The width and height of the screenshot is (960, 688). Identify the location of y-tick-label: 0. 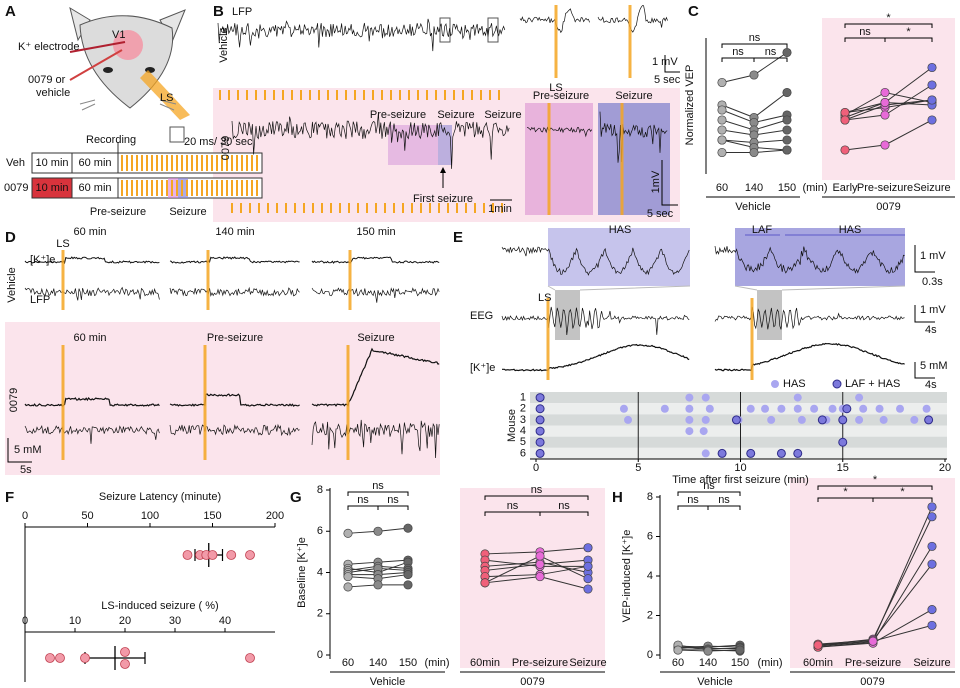
(650, 655).